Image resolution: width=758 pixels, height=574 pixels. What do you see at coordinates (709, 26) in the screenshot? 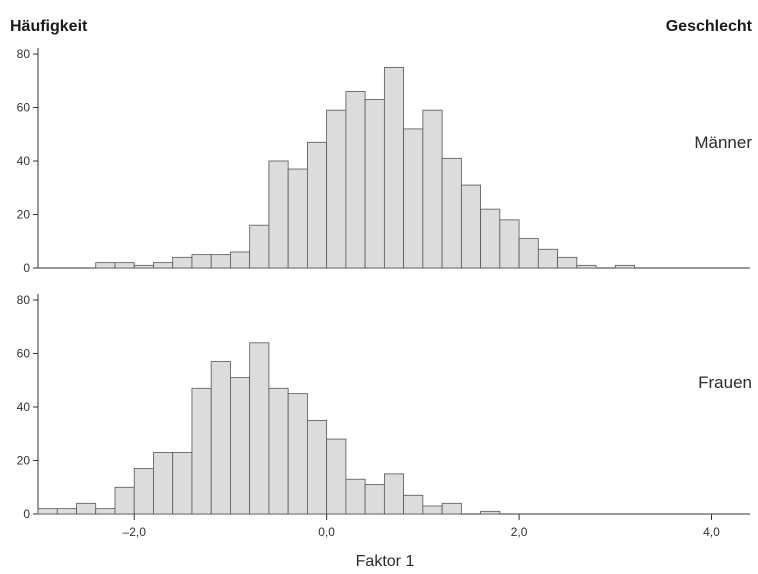
I see `group-header: Geschlecht` at bounding box center [709, 26].